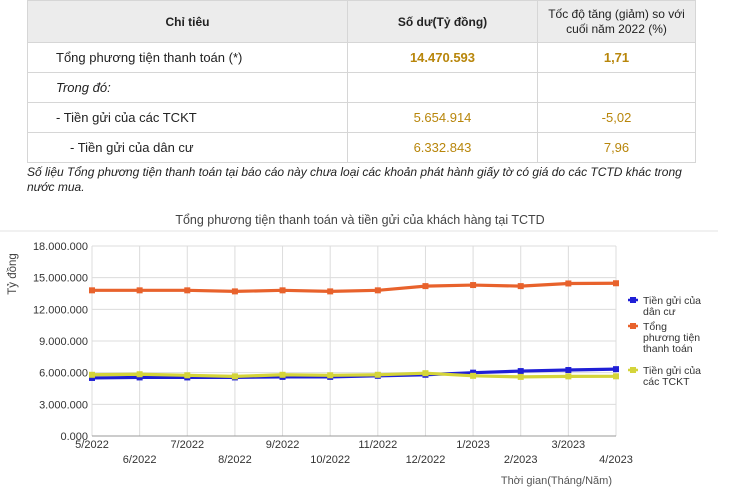 This screenshot has width=730, height=502. I want to click on legend-label: các TCKT, so click(666, 382).